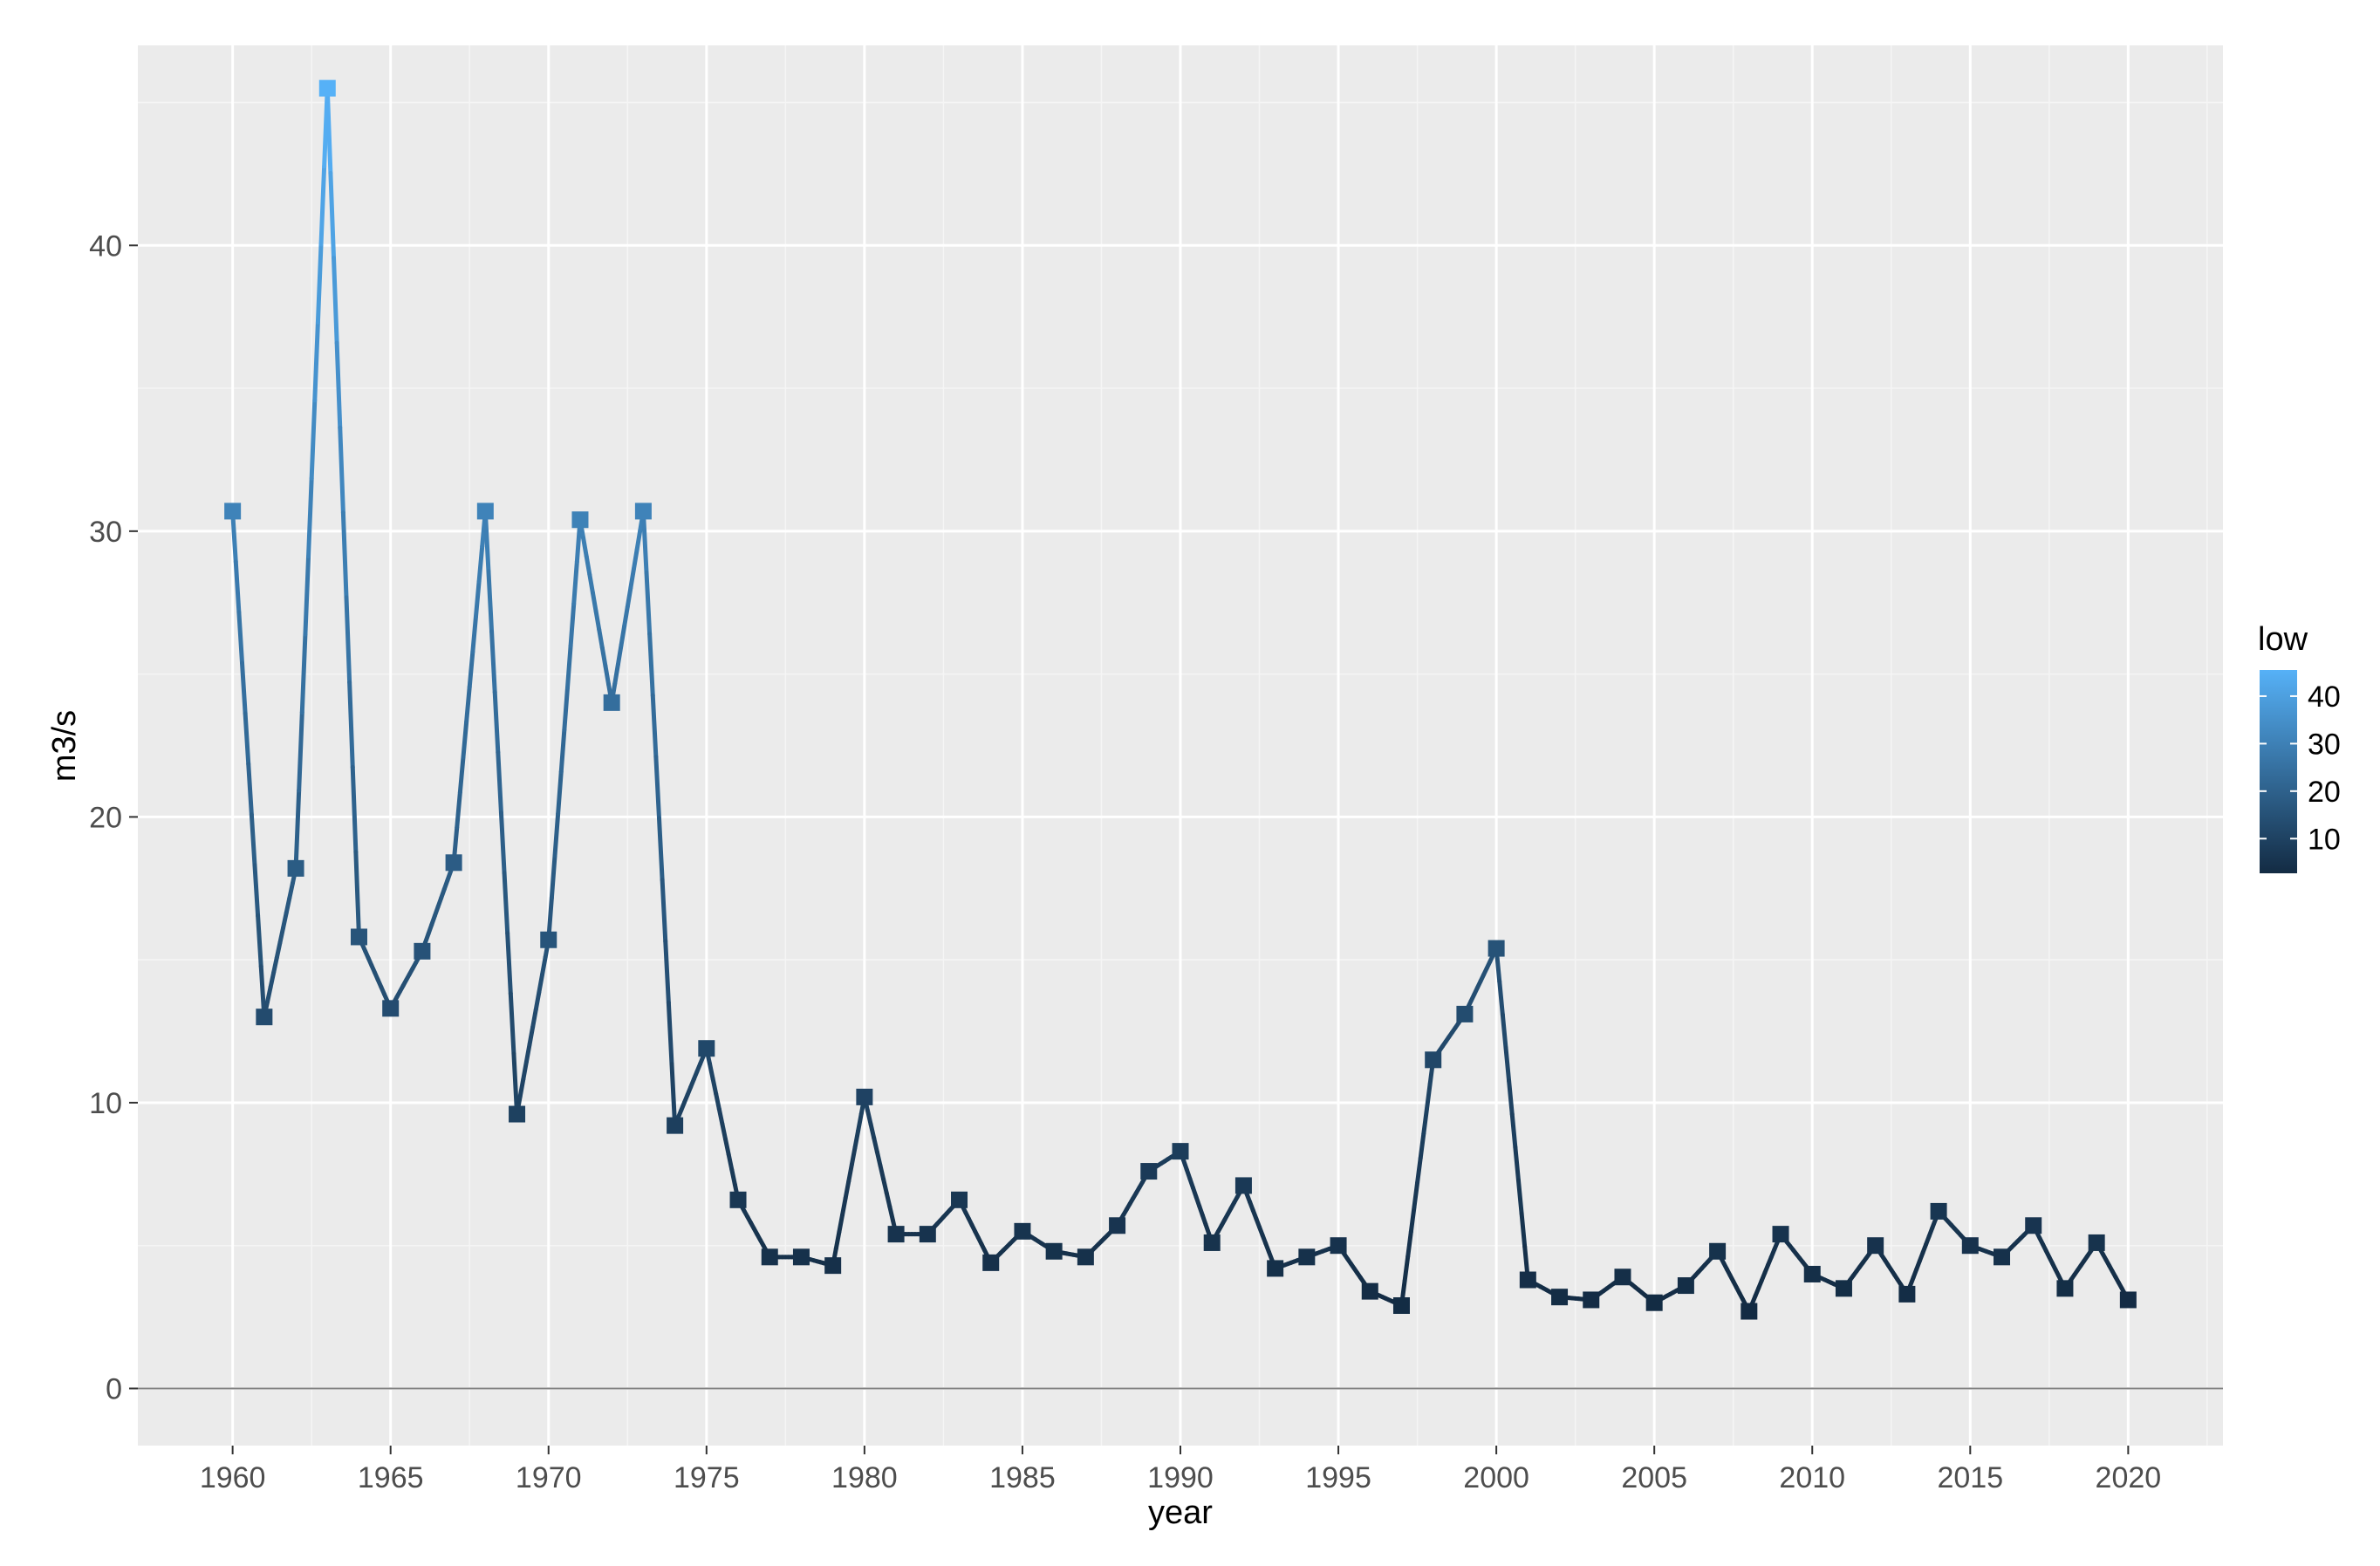  What do you see at coordinates (1180, 1512) in the screenshot?
I see `x-axis-title: year` at bounding box center [1180, 1512].